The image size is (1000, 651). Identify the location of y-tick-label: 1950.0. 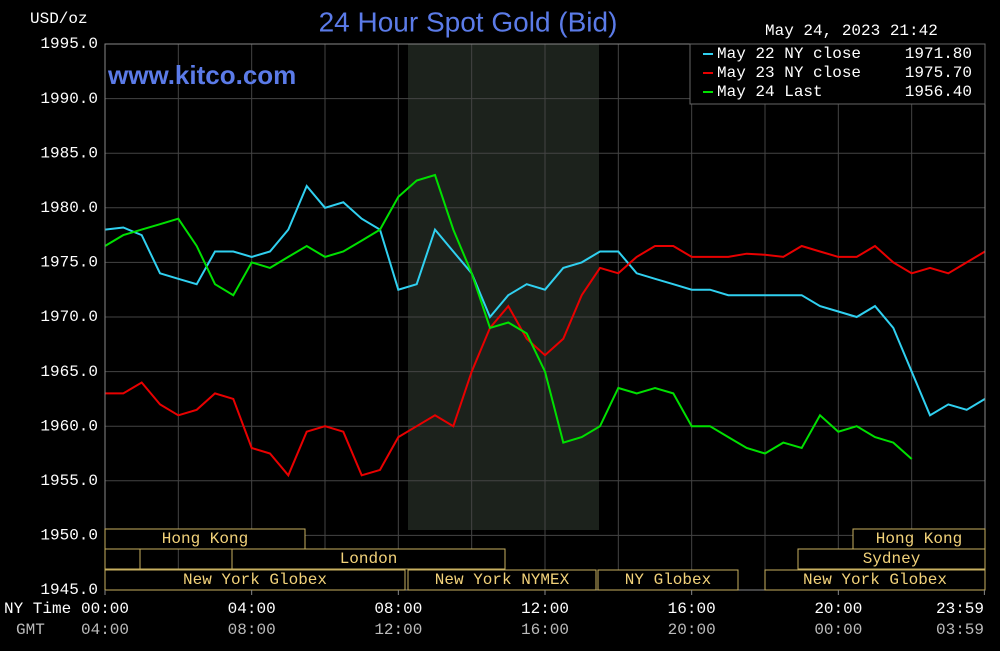
(69, 536).